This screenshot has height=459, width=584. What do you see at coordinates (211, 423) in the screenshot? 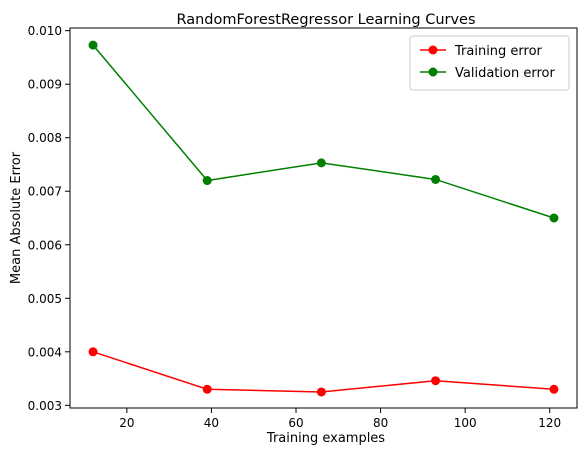
I see `x-tick-label: 40` at bounding box center [211, 423].